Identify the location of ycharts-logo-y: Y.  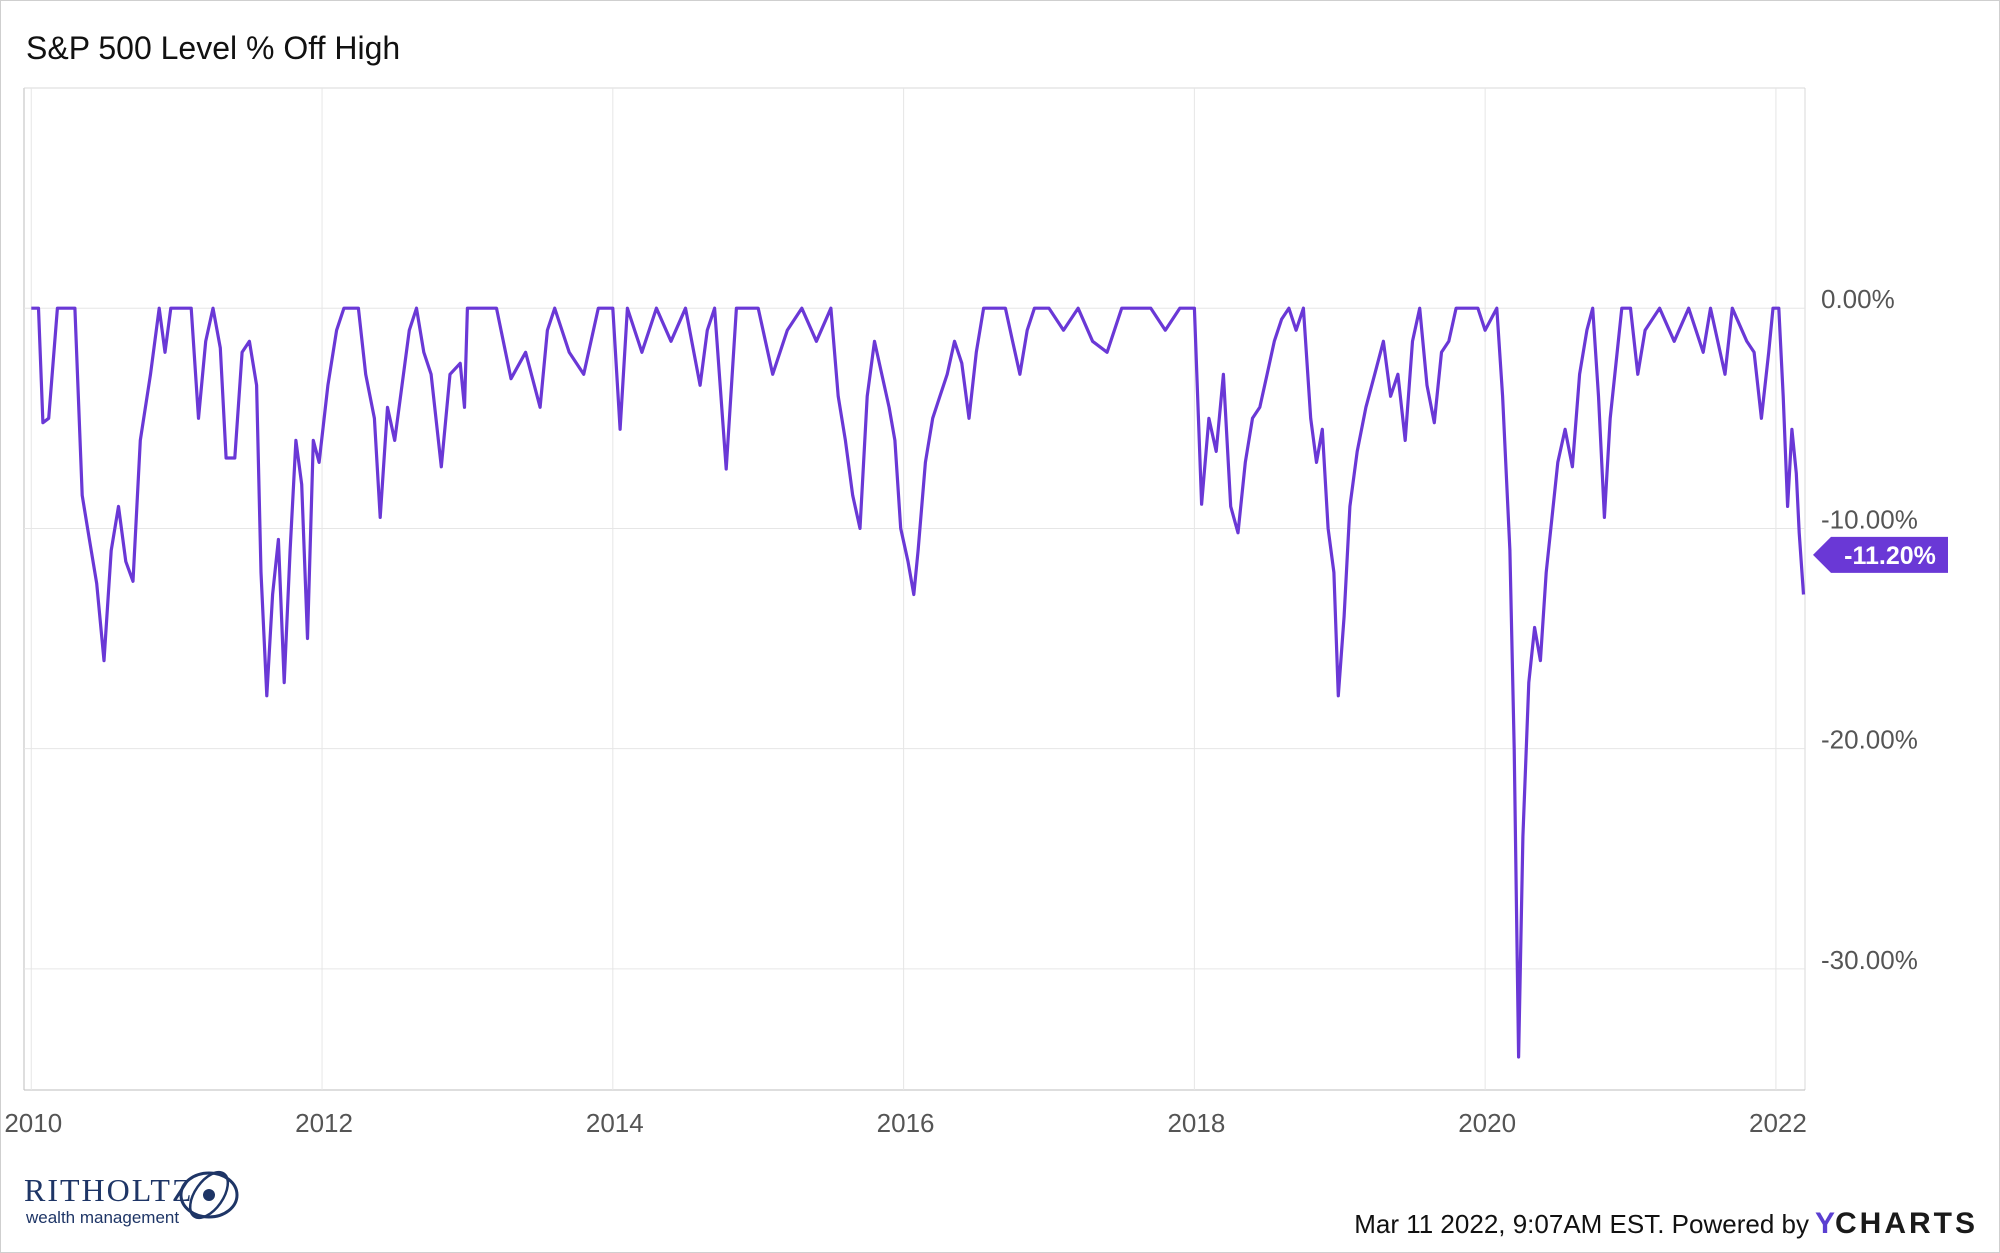
(1824, 1223).